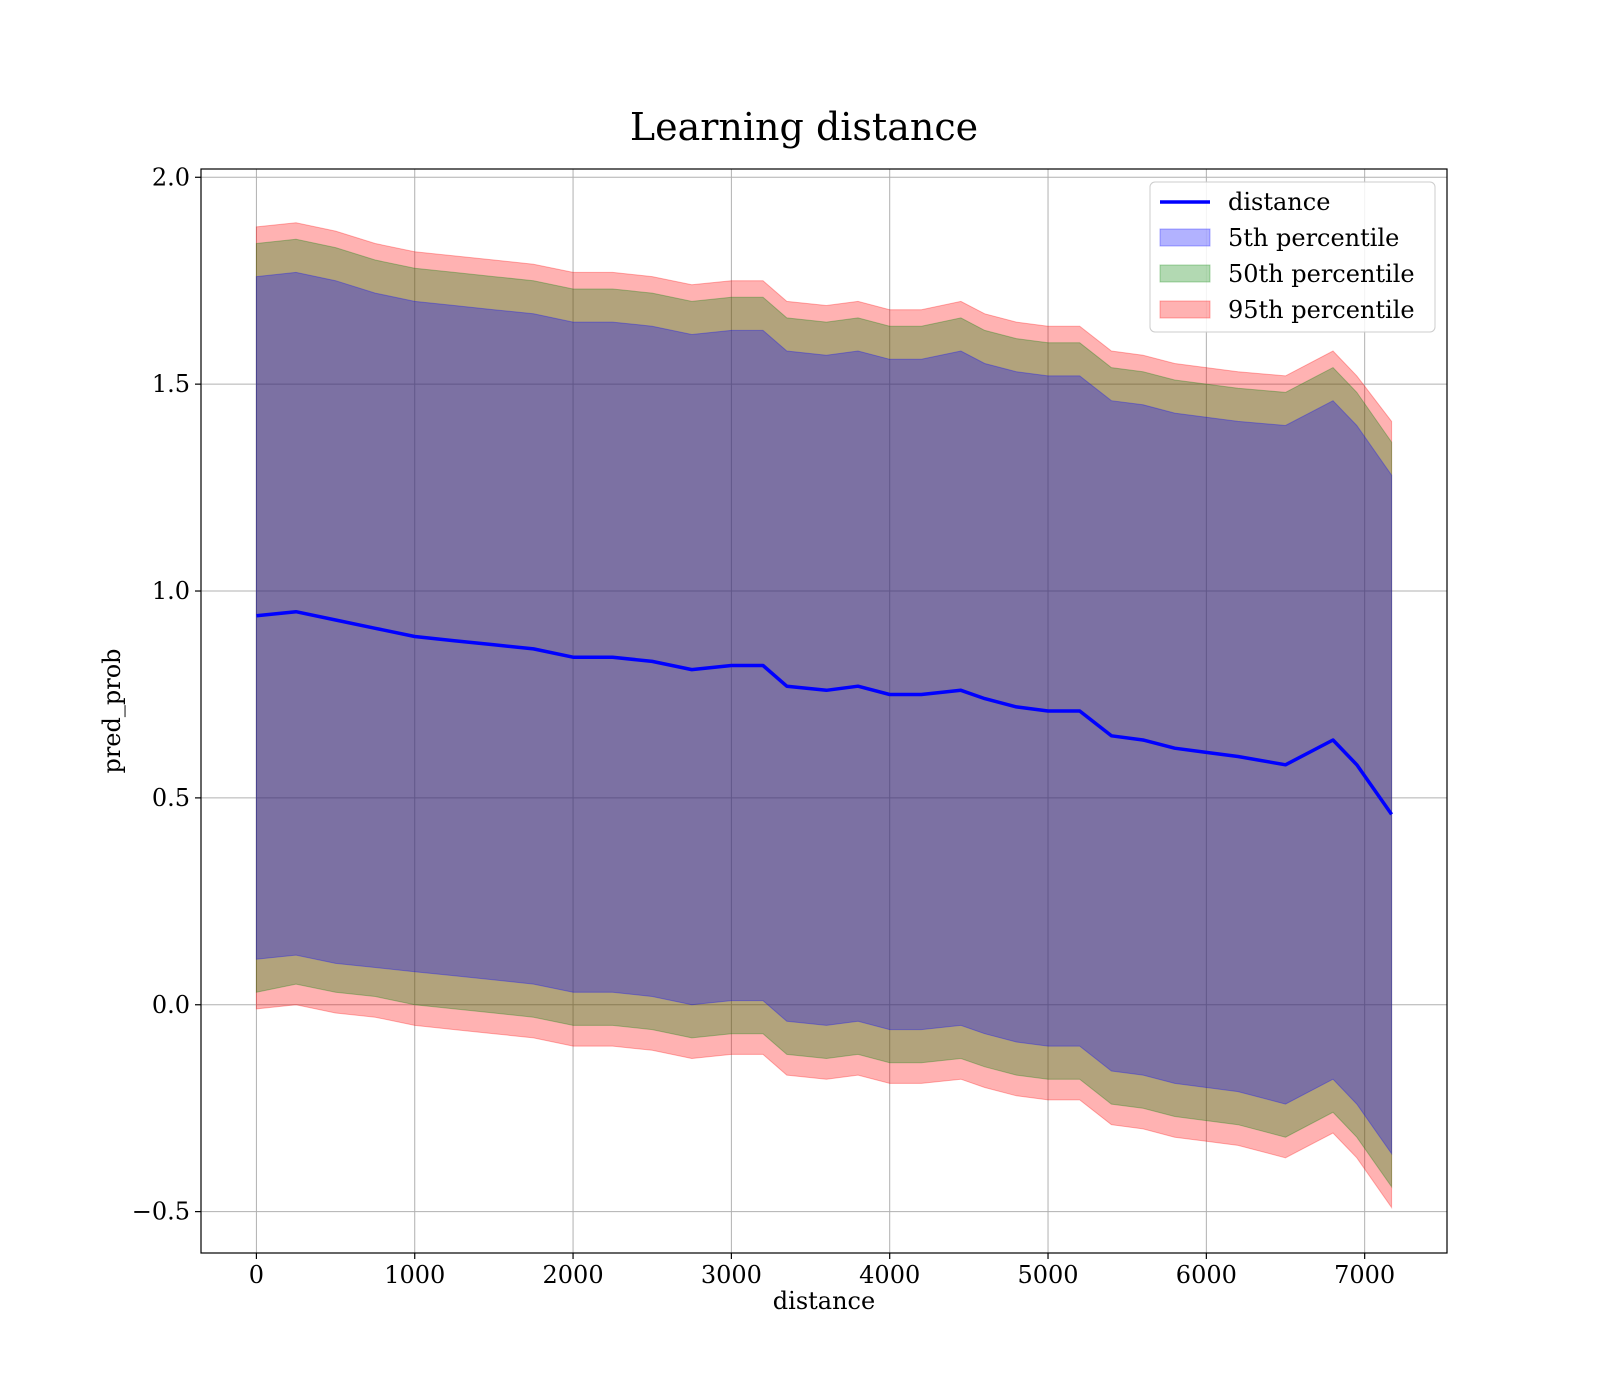  What do you see at coordinates (171, 798) in the screenshot?
I see `y-tick-label: 0.5` at bounding box center [171, 798].